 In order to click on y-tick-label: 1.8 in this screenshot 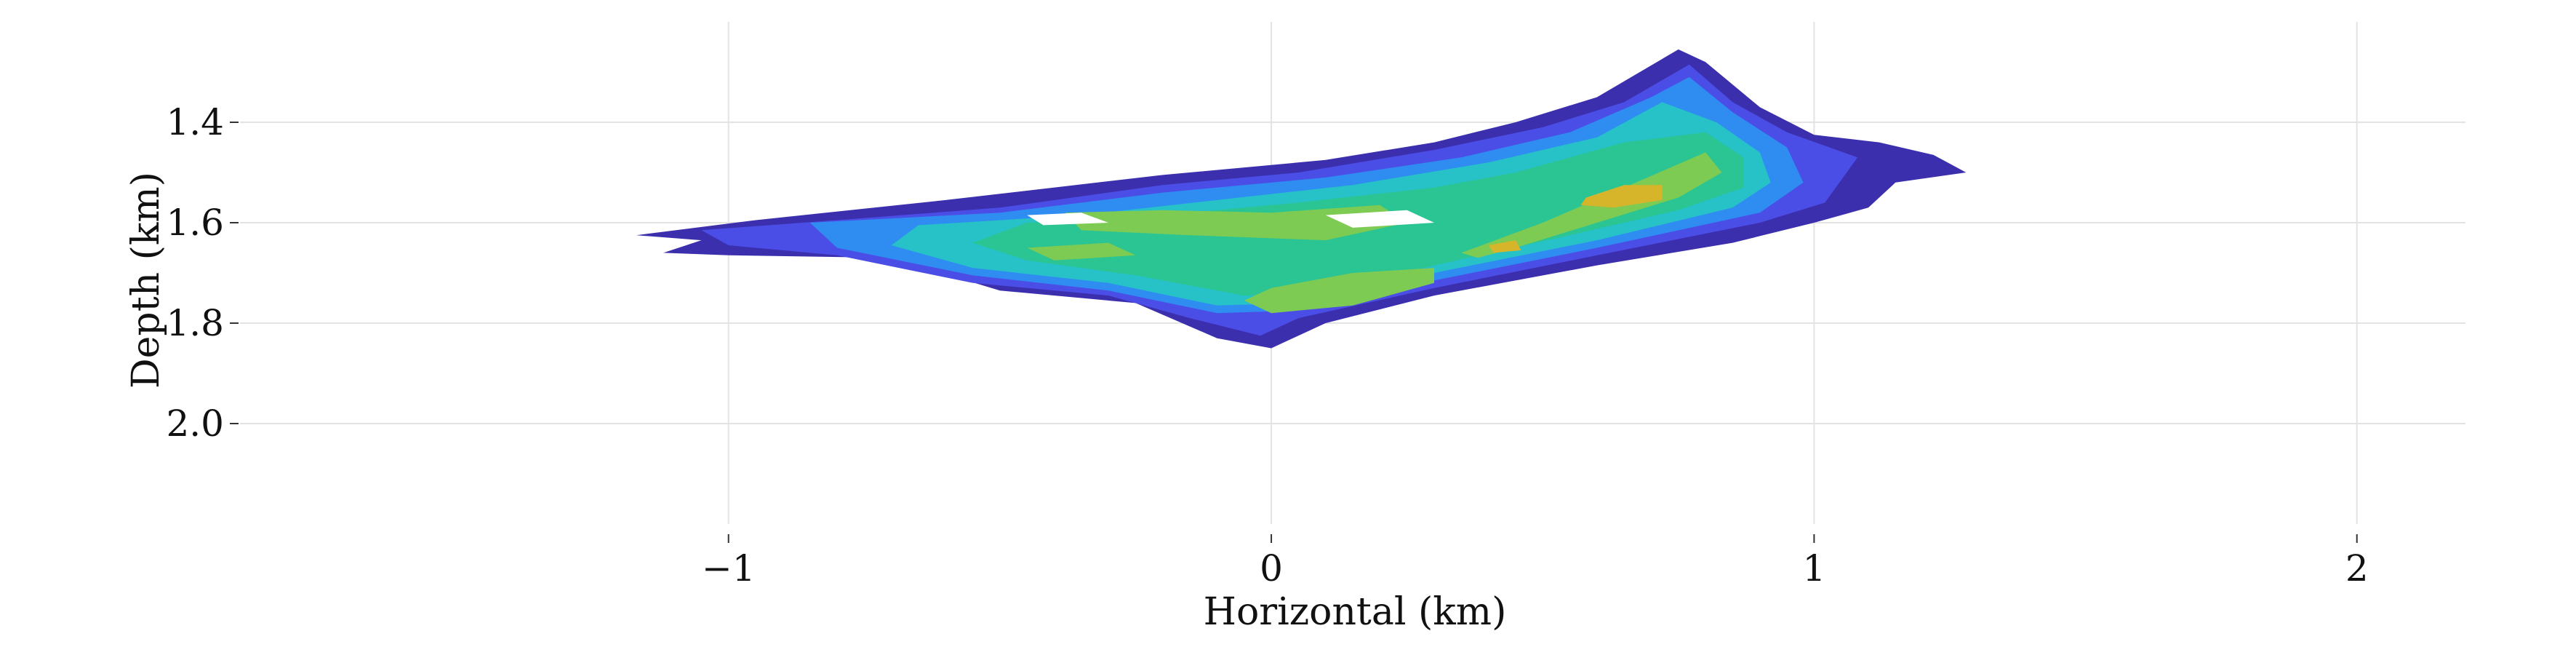, I will do `click(195, 323)`.